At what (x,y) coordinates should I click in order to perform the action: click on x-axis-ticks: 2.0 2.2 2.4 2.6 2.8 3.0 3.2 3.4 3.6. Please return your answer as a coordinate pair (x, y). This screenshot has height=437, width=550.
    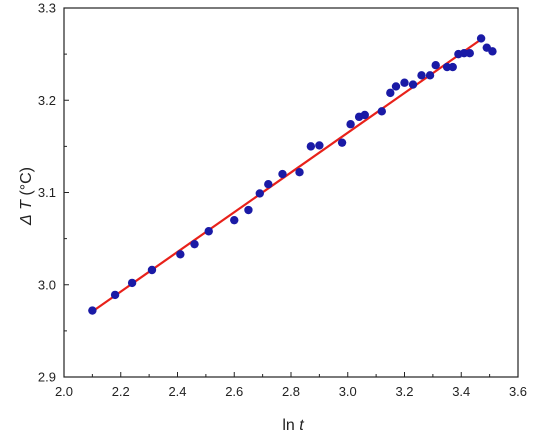
    Looking at the image, I should click on (291, 385).